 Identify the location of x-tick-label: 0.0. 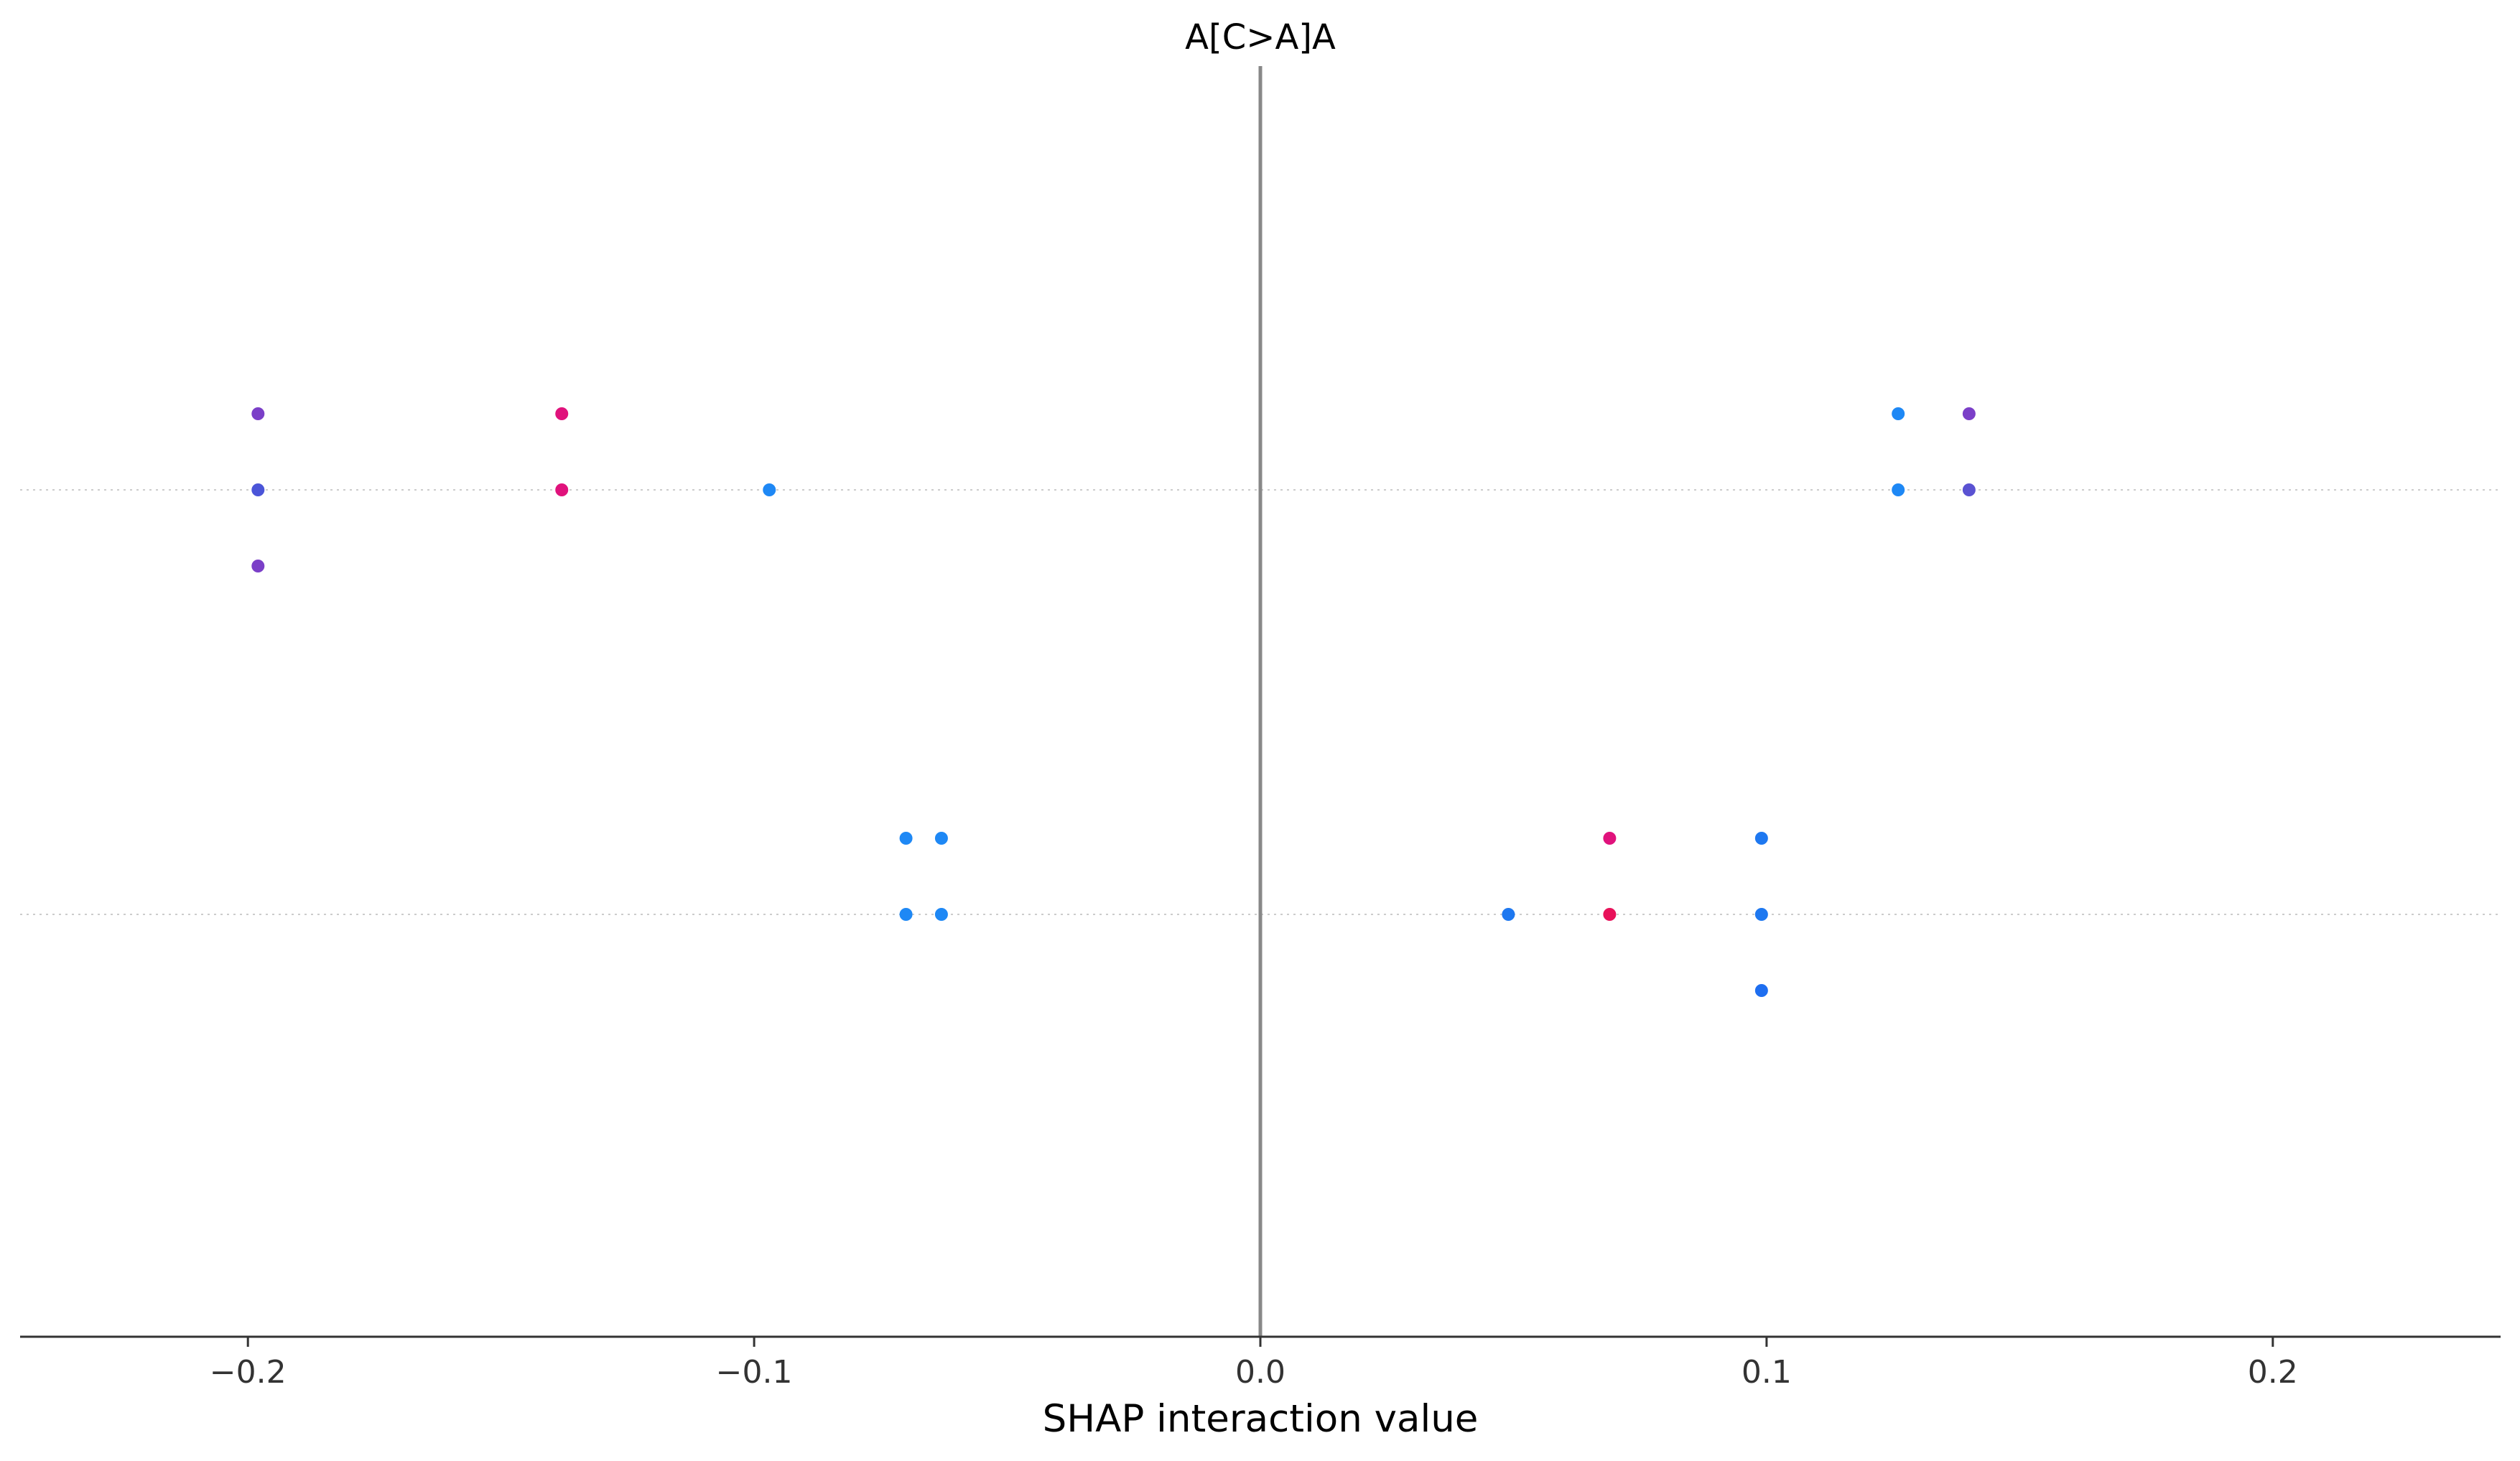
(1260, 1372).